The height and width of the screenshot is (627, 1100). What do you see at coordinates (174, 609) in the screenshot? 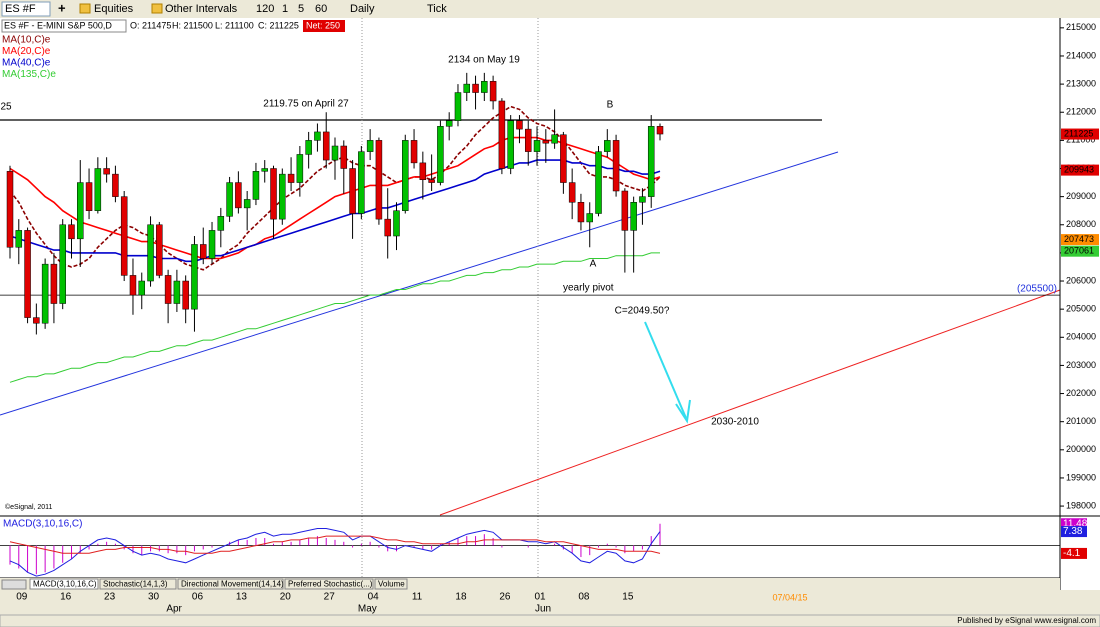
I see `month-label: Apr` at bounding box center [174, 609].